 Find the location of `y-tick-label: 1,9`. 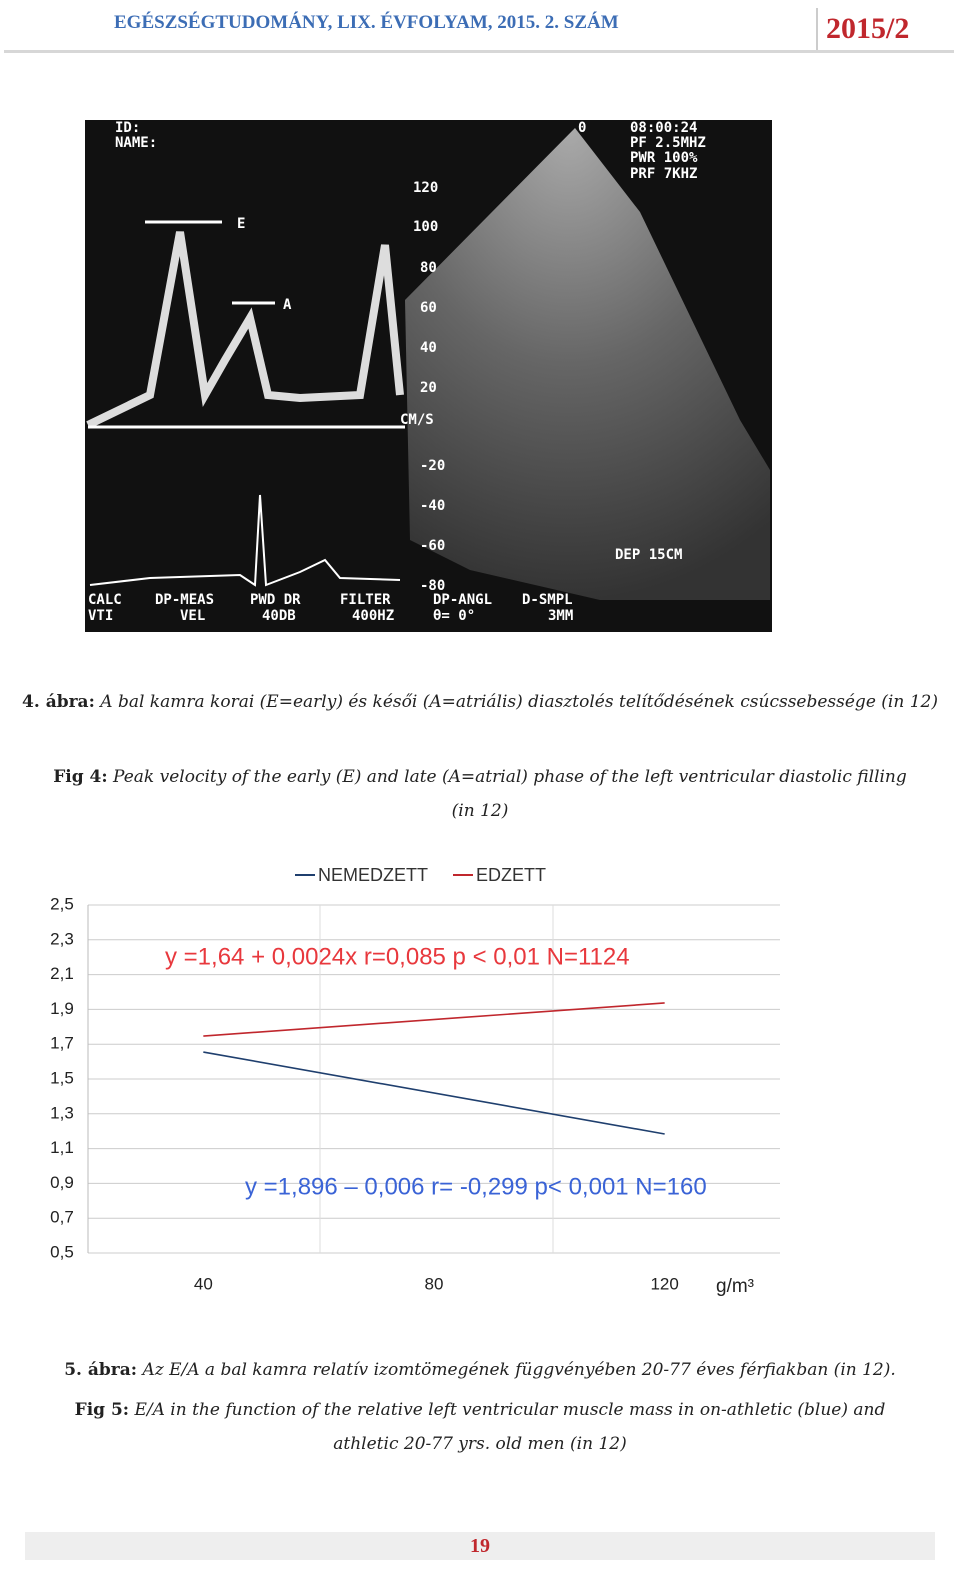

y-tick-label: 1,9 is located at coordinates (62, 1008).